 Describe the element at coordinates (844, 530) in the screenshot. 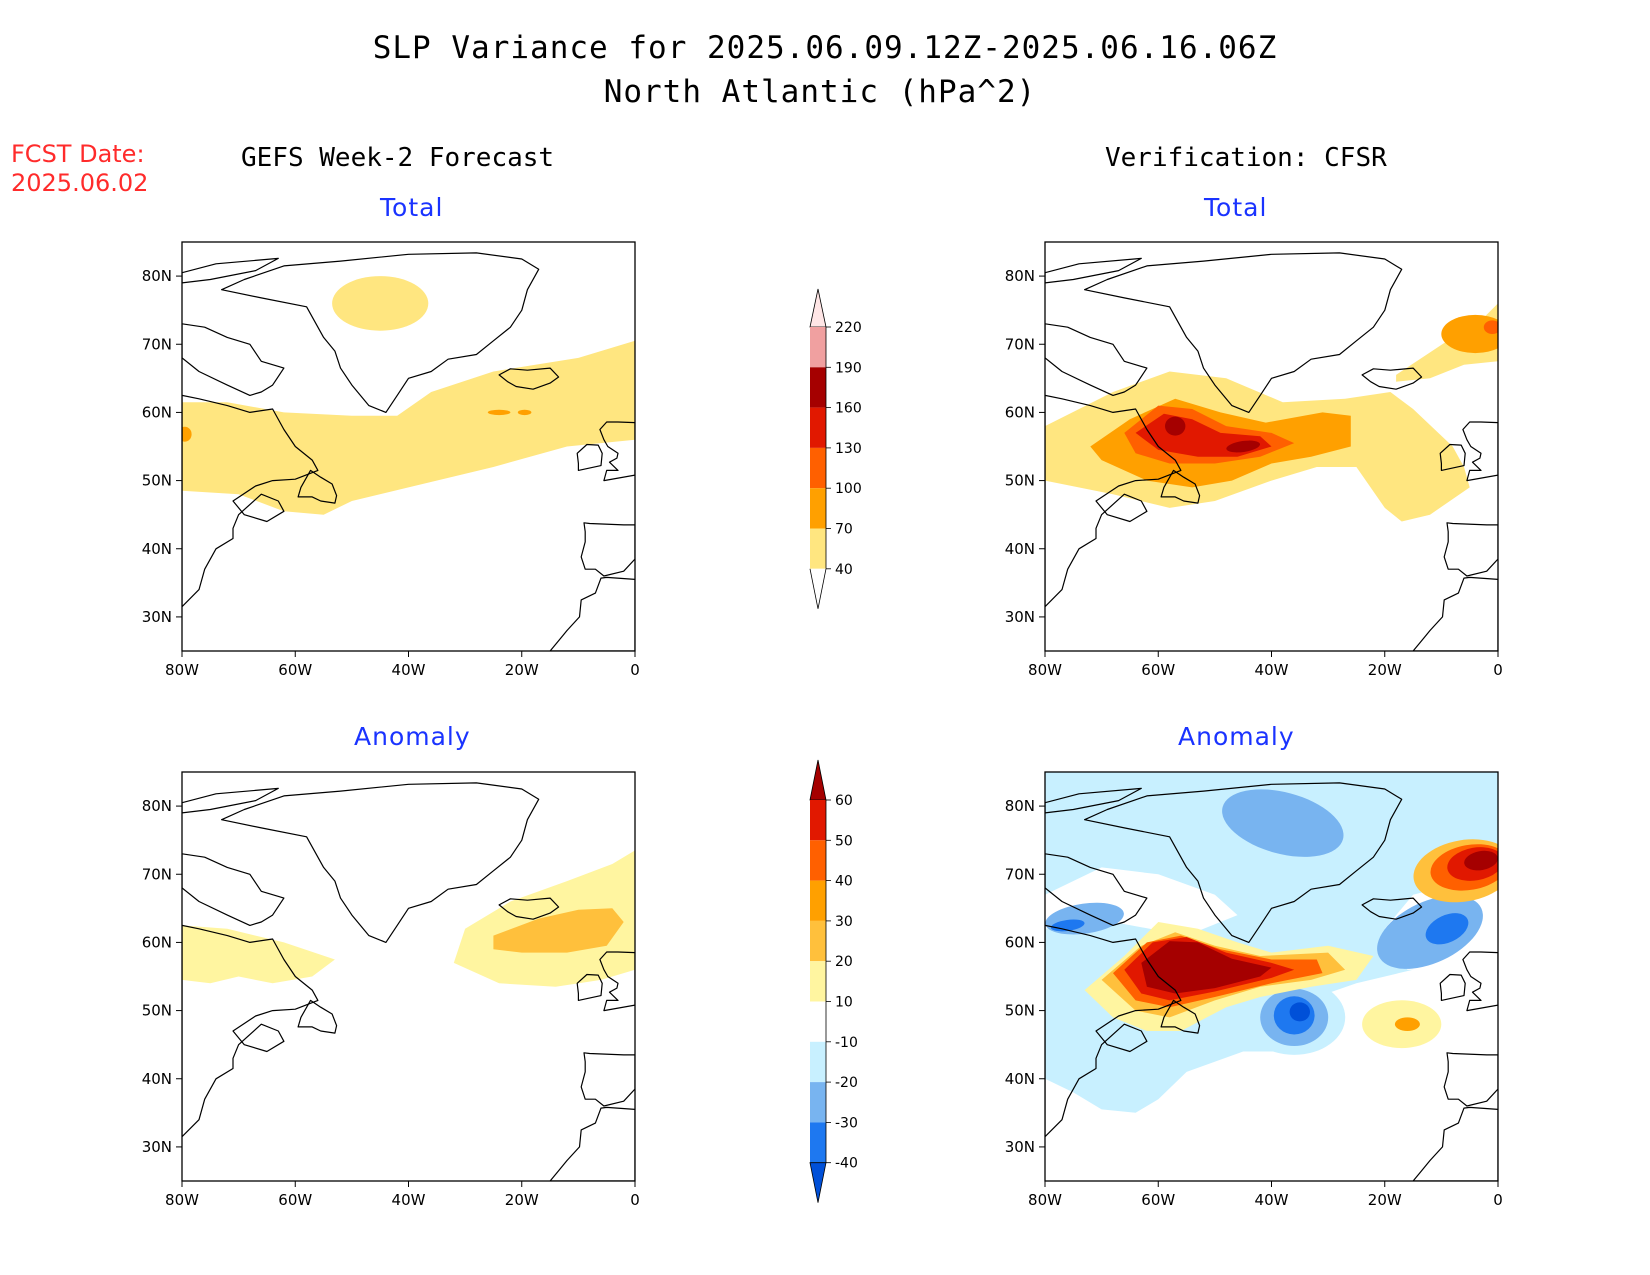

I see `colorbar-label: 70` at that location.